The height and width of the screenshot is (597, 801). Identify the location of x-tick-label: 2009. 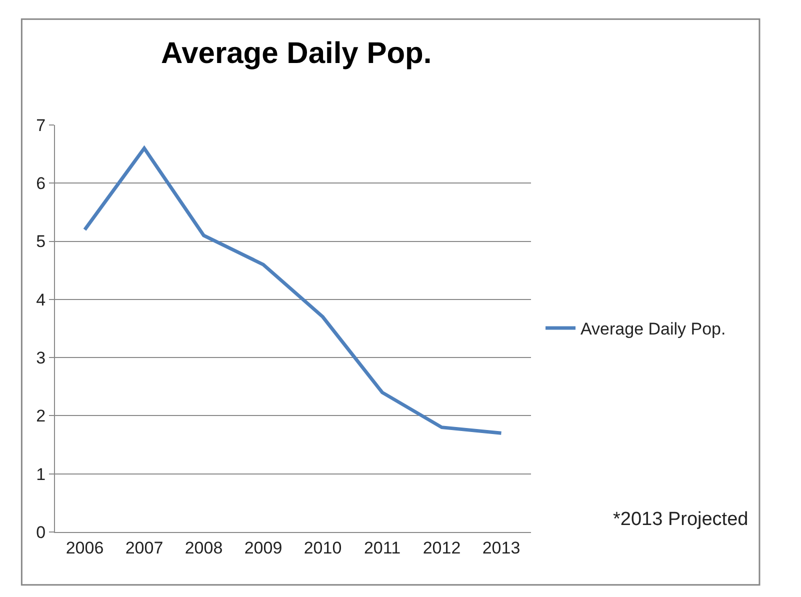
(263, 548).